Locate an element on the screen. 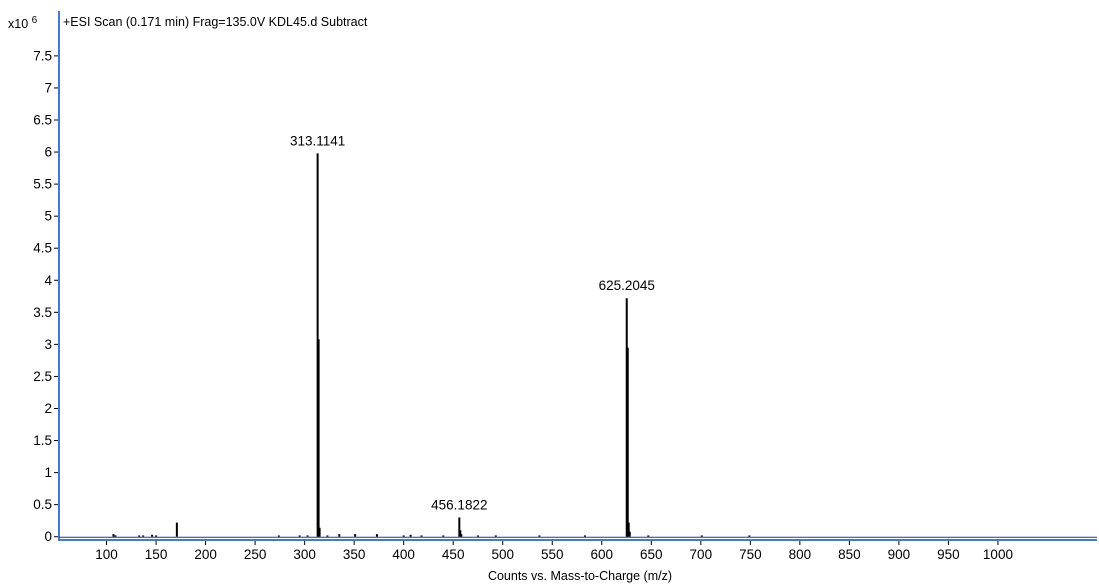 Image resolution: width=1099 pixels, height=586 pixels. x-axis-title: Counts vs. Mass-to-Charge (m/z) is located at coordinates (580, 576).